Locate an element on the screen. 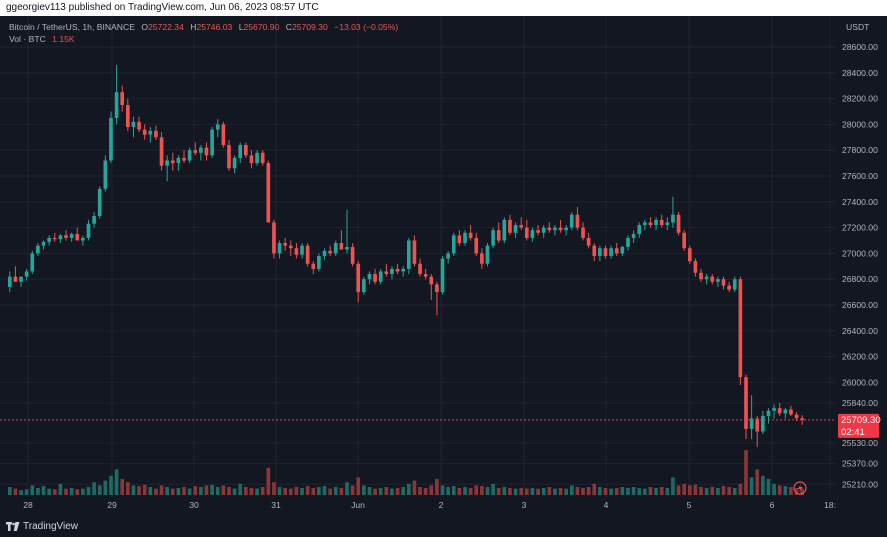  legend-close: 25709.30 is located at coordinates (310, 27).